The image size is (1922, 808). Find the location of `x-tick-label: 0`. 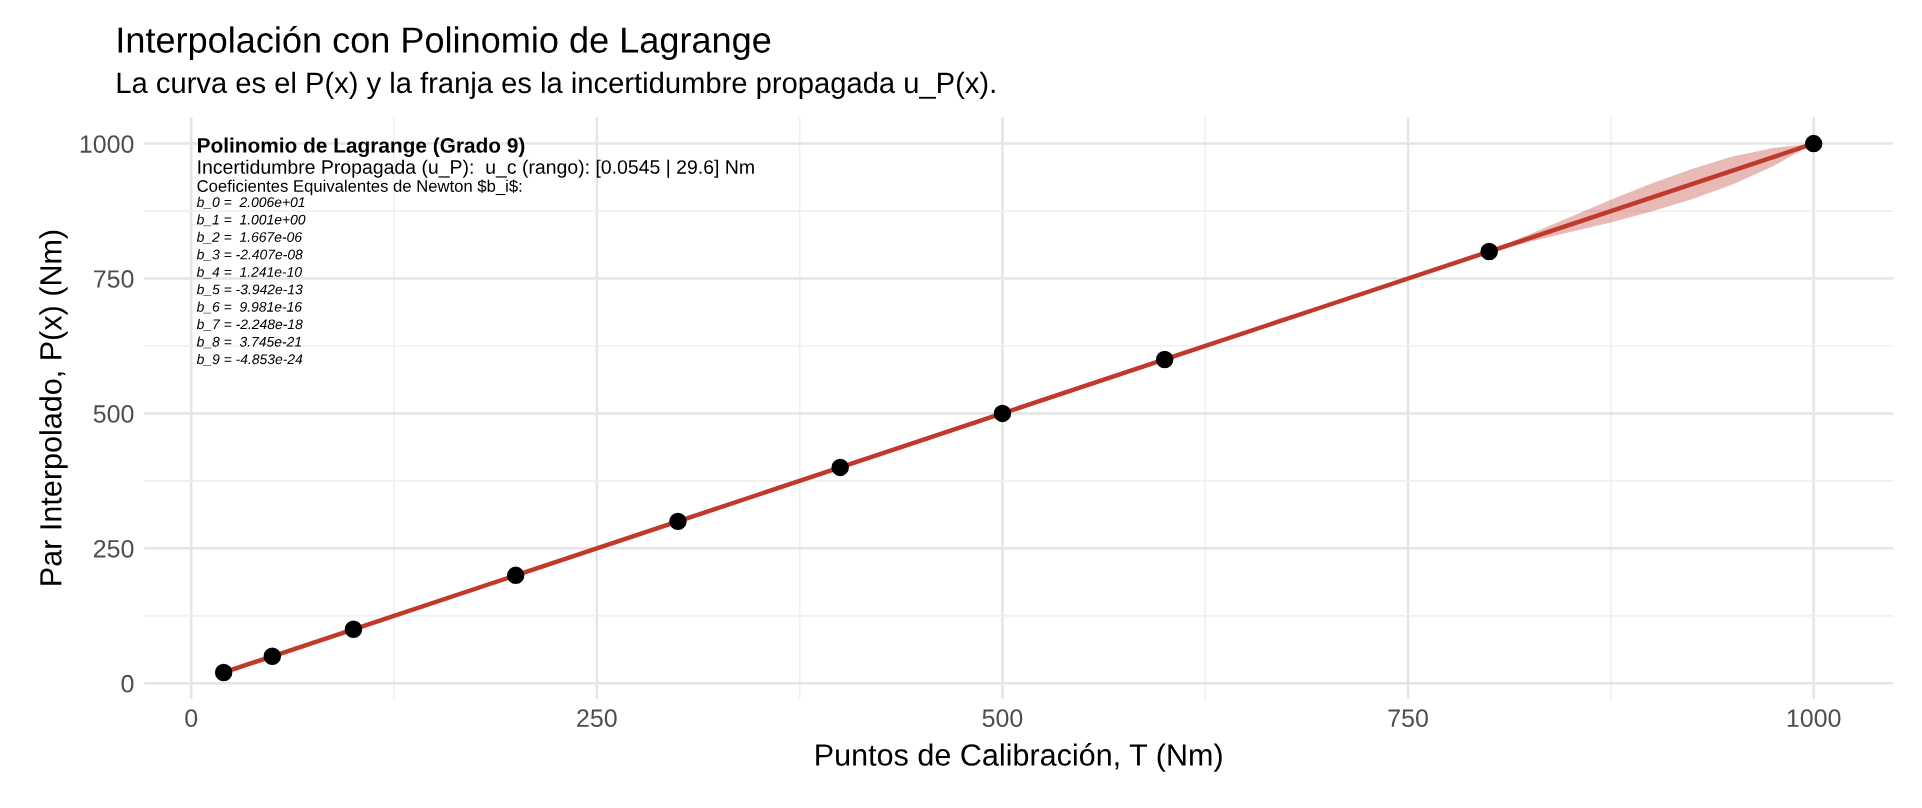

x-tick-label: 0 is located at coordinates (191, 718).